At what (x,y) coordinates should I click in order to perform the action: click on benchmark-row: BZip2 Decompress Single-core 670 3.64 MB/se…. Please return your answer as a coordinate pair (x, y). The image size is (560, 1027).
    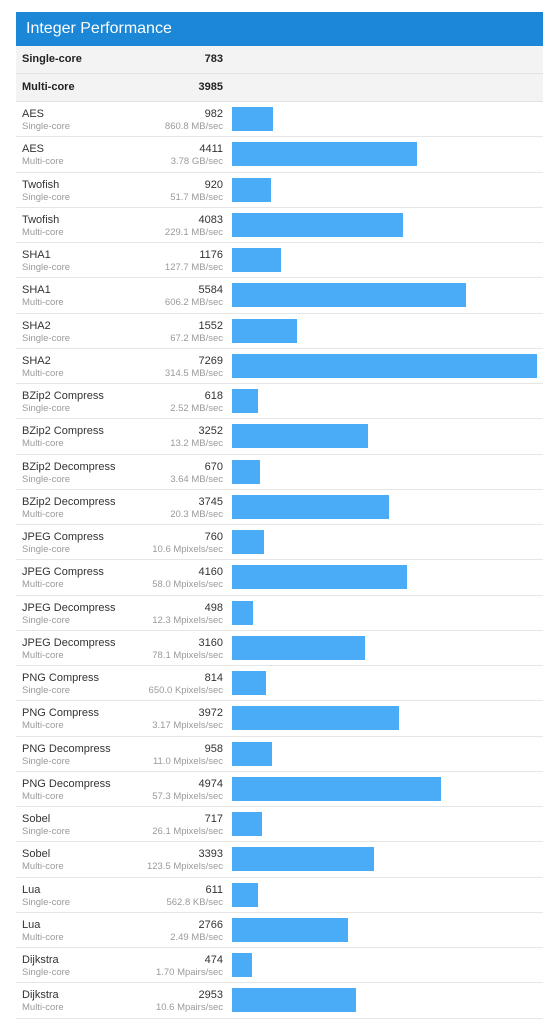
    Looking at the image, I should click on (279, 472).